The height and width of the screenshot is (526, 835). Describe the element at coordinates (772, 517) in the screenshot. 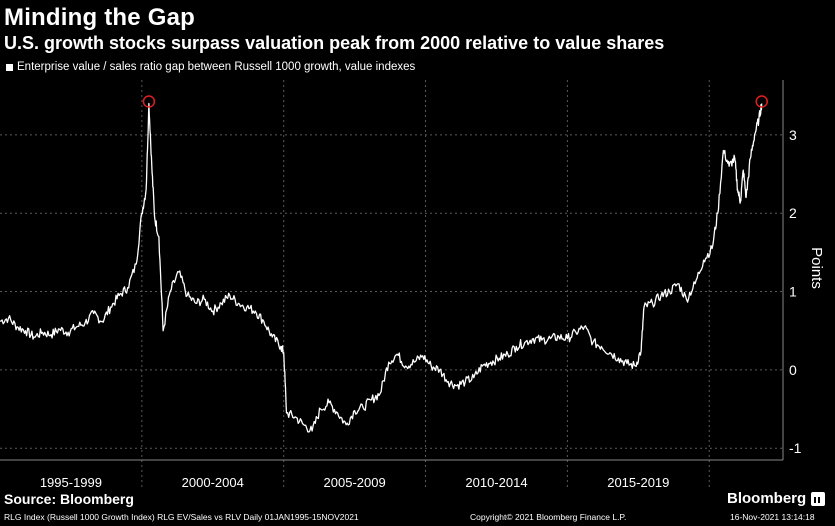

I see `footer-timestamp: 16-Nov-2021 13:14:18` at that location.